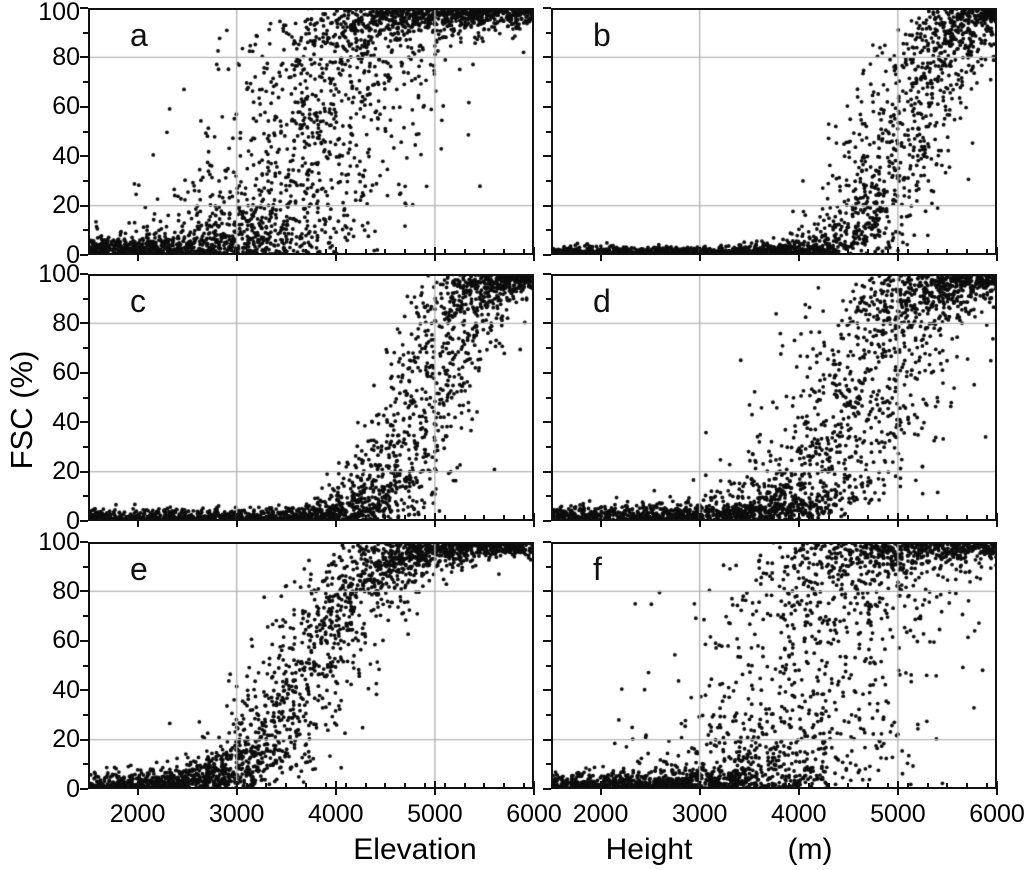 This screenshot has width=1024, height=870. What do you see at coordinates (73, 520) in the screenshot?
I see `y-tick-label: 0` at bounding box center [73, 520].